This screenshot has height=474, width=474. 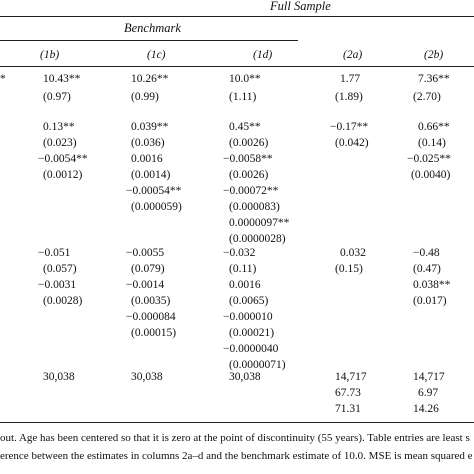 What do you see at coordinates (427, 269) in the screenshot?
I see `cell-r12-2b: (0.47)` at bounding box center [427, 269].